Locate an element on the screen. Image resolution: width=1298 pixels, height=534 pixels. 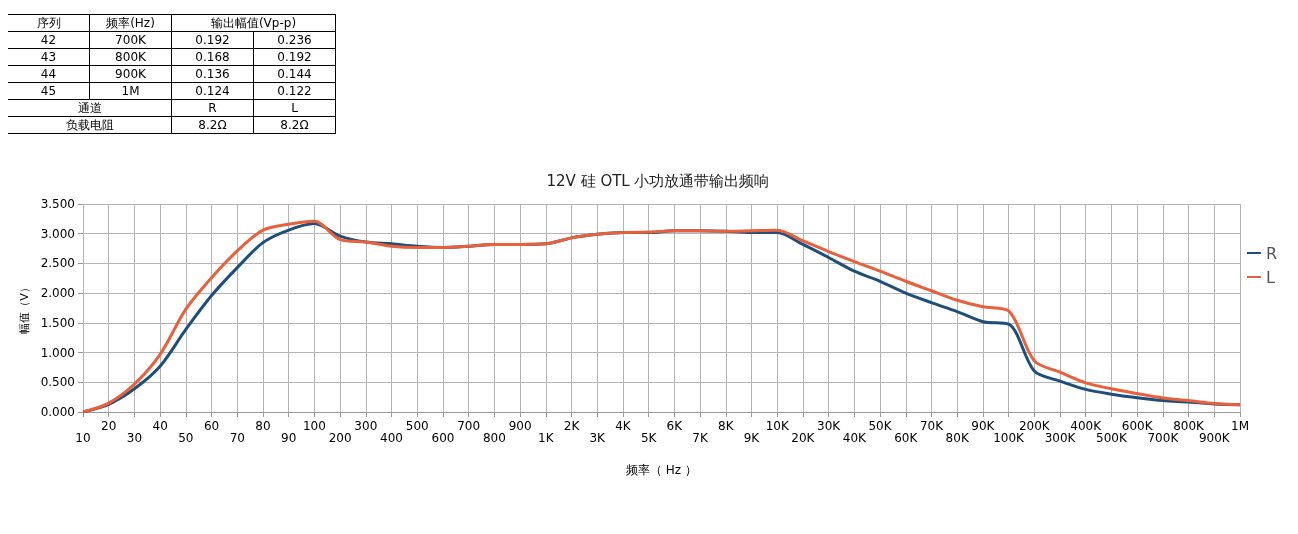
x-tick-label: 5K is located at coordinates (649, 438).